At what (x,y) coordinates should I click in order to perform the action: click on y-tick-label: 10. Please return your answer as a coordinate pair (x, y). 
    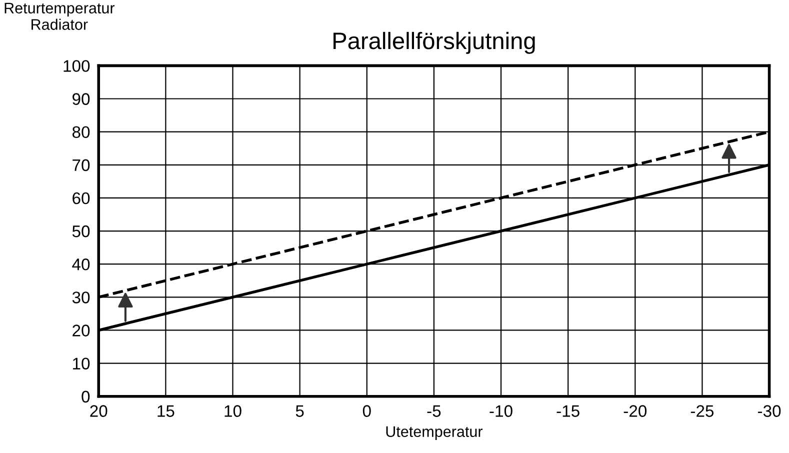
    Looking at the image, I should click on (81, 364).